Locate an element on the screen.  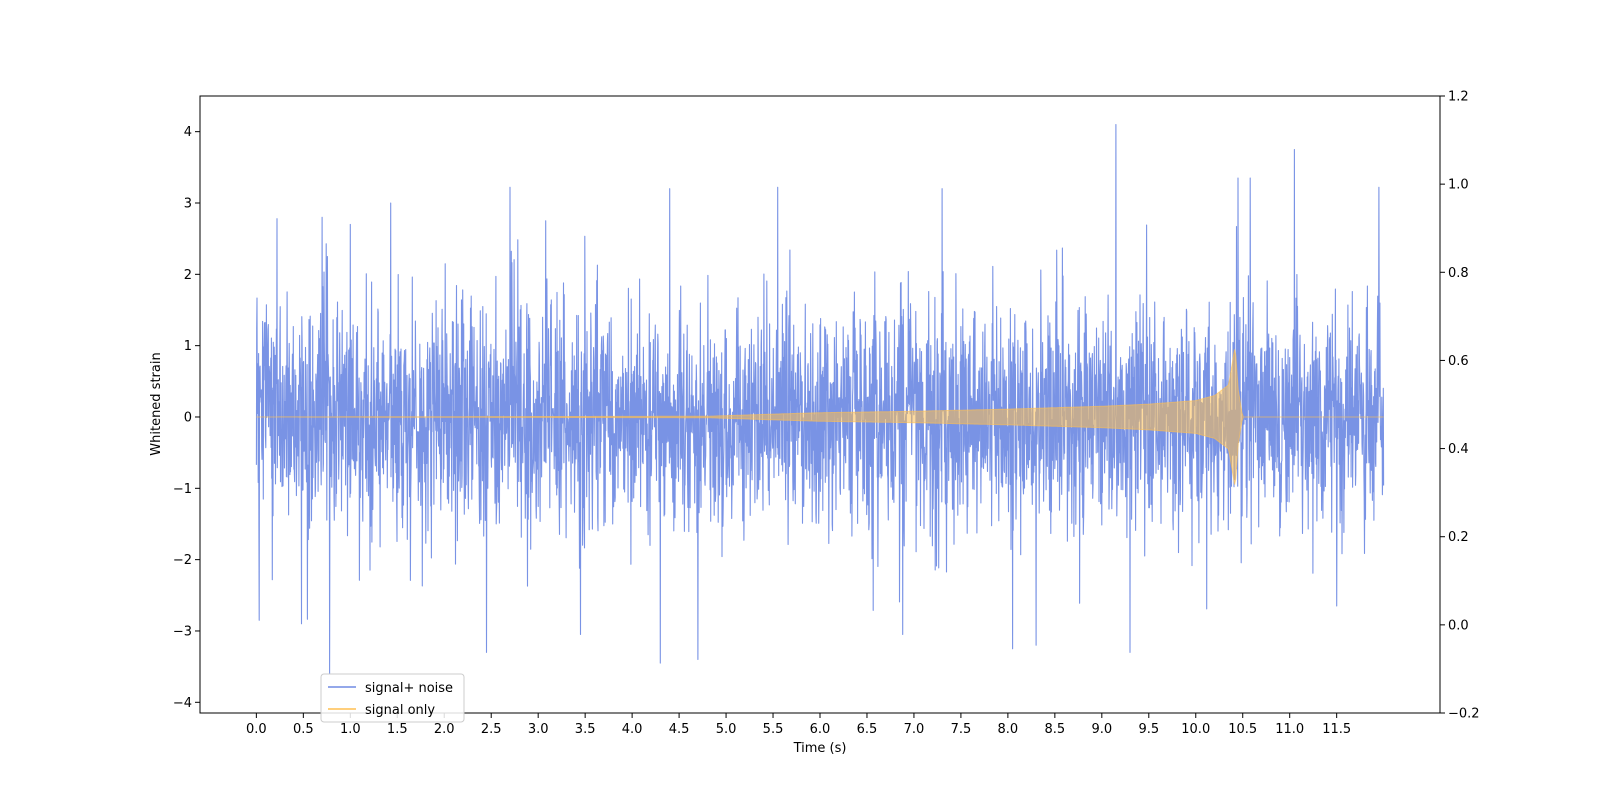
legend-label-signal-only: signal only is located at coordinates (400, 710).